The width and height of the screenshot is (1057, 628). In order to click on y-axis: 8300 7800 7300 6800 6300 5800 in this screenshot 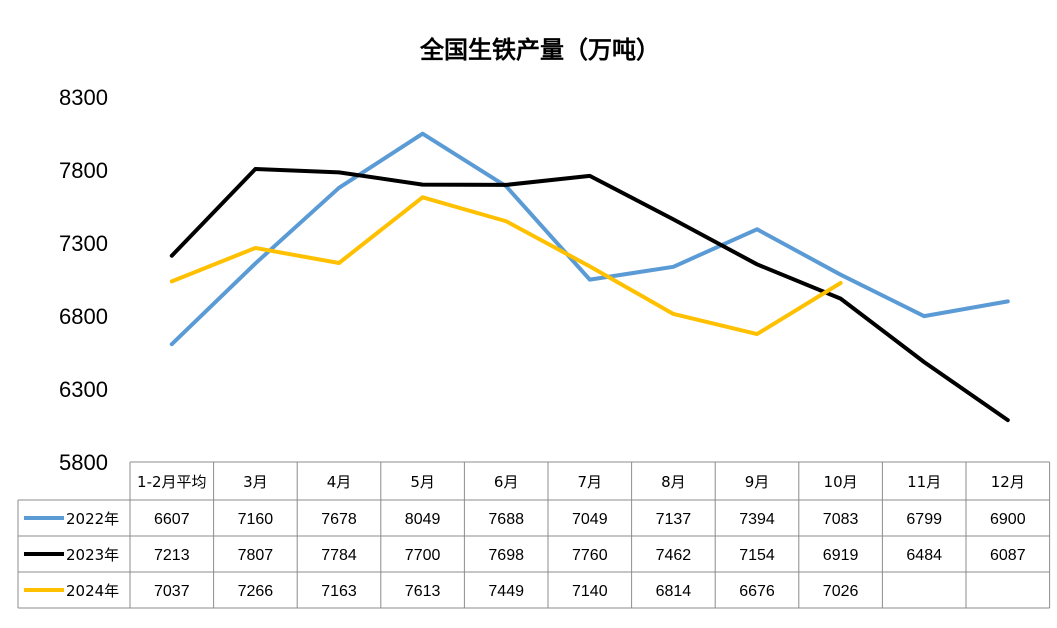, I will do `click(83, 280)`.